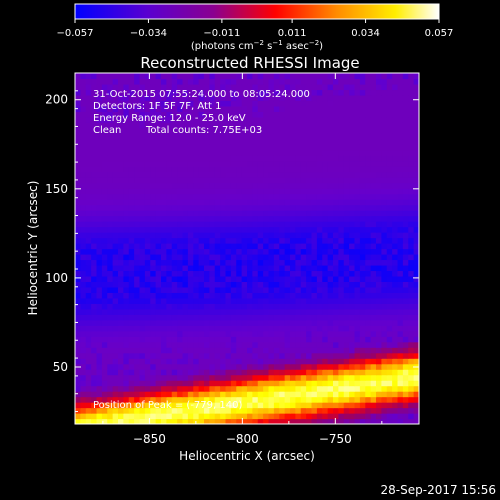  I want to click on colorbar-tick-label: −0.057, so click(74, 33).